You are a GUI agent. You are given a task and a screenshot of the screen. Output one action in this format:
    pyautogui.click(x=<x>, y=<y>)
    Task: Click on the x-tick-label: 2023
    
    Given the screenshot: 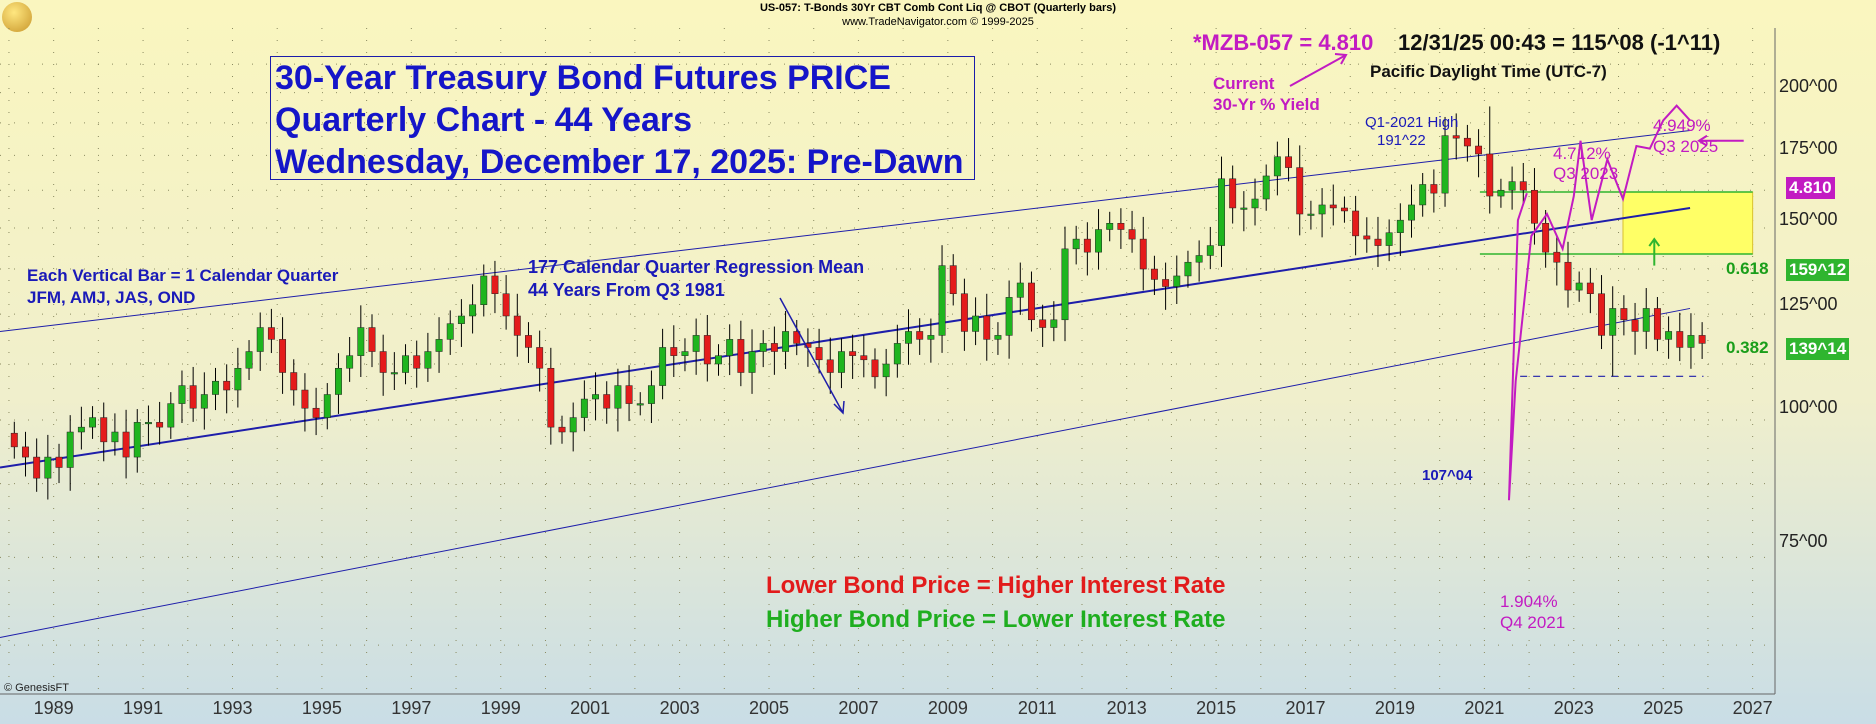 What is the action you would take?
    pyautogui.click(x=1573, y=708)
    